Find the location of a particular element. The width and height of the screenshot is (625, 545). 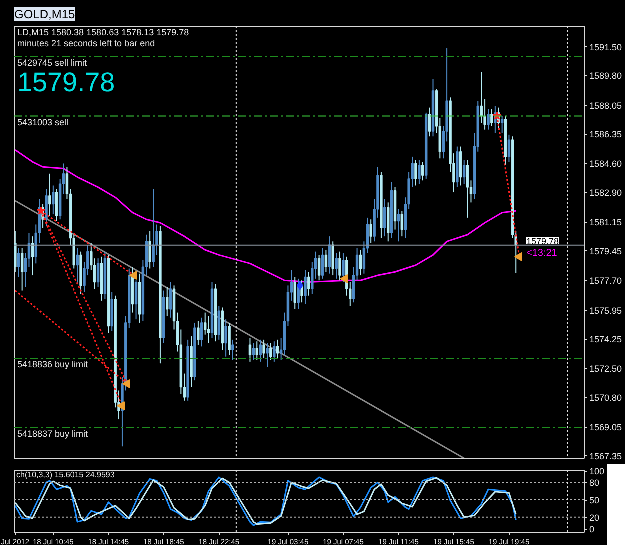

y-tick-label: 1572.50 is located at coordinates (606, 369).